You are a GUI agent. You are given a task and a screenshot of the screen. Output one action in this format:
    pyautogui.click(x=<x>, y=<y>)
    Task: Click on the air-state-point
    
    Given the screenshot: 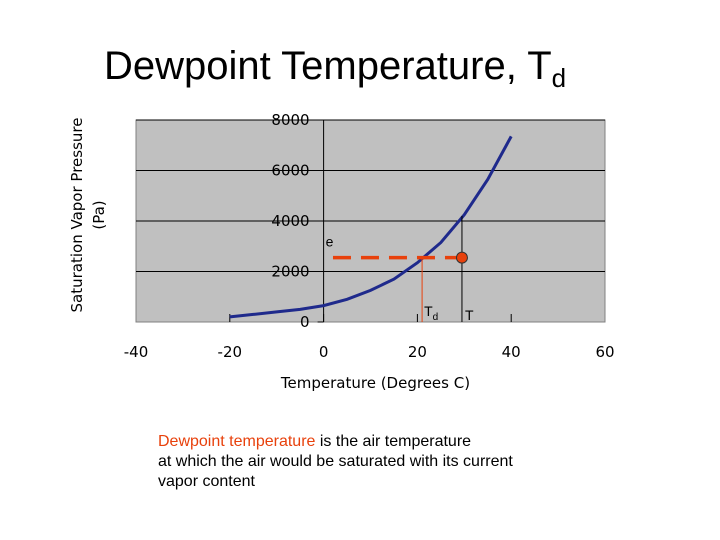 What is the action you would take?
    pyautogui.click(x=461, y=257)
    